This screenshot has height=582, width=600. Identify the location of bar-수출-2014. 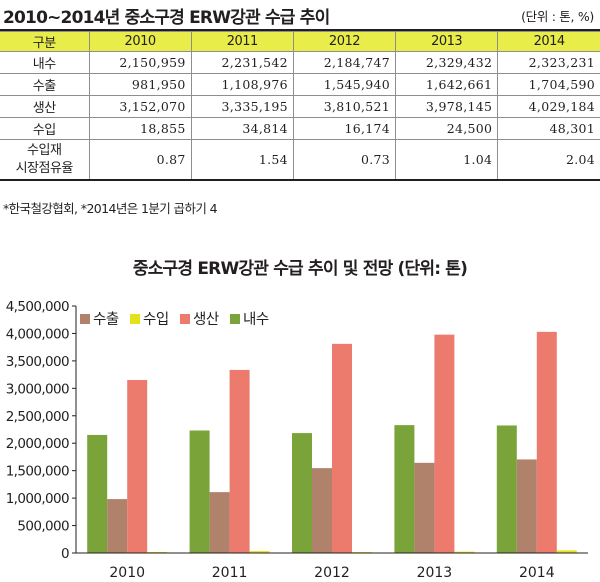
(526, 506).